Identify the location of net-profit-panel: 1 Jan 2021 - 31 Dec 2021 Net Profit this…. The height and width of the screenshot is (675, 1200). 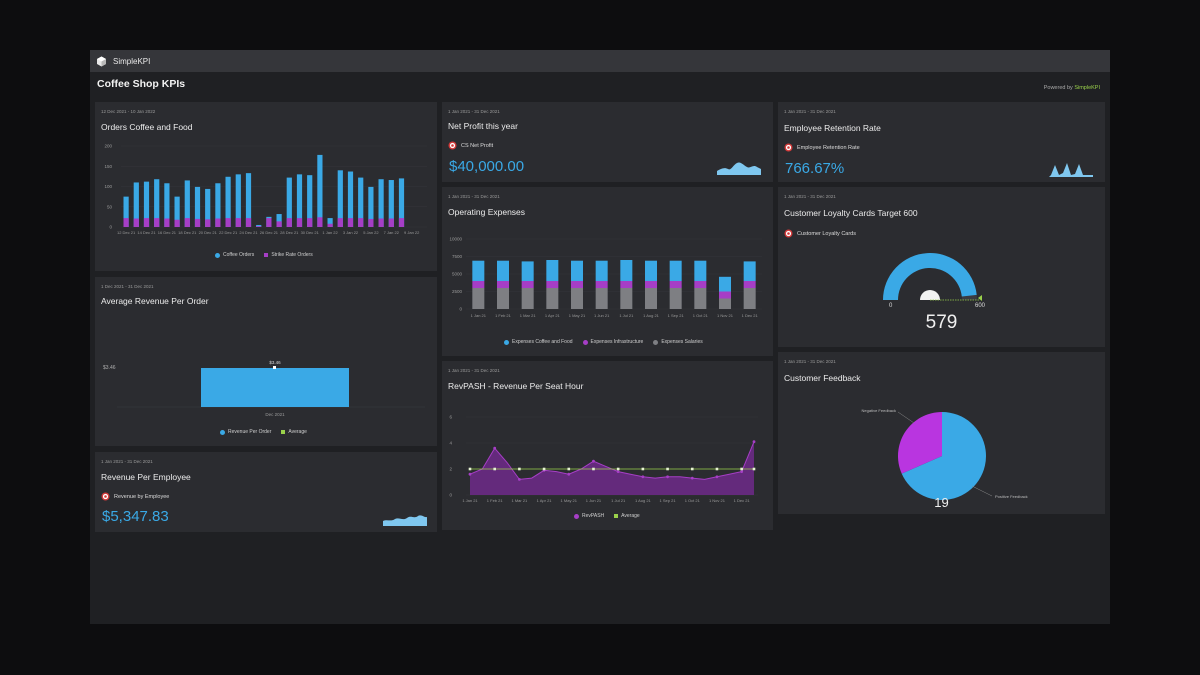
(607, 142).